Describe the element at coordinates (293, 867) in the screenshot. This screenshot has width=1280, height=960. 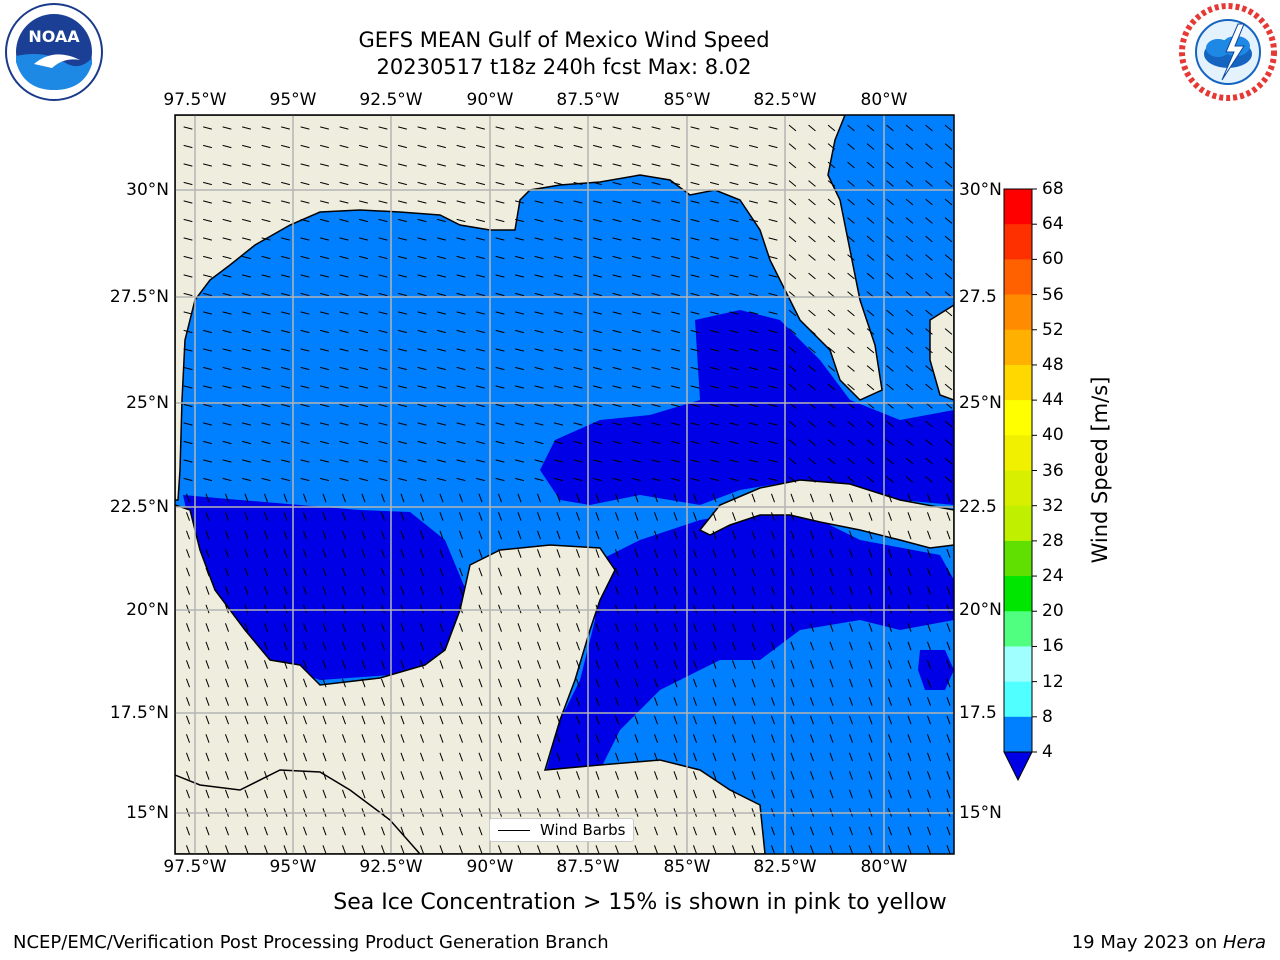
I see `lon-tick-bottom: 95°W` at that location.